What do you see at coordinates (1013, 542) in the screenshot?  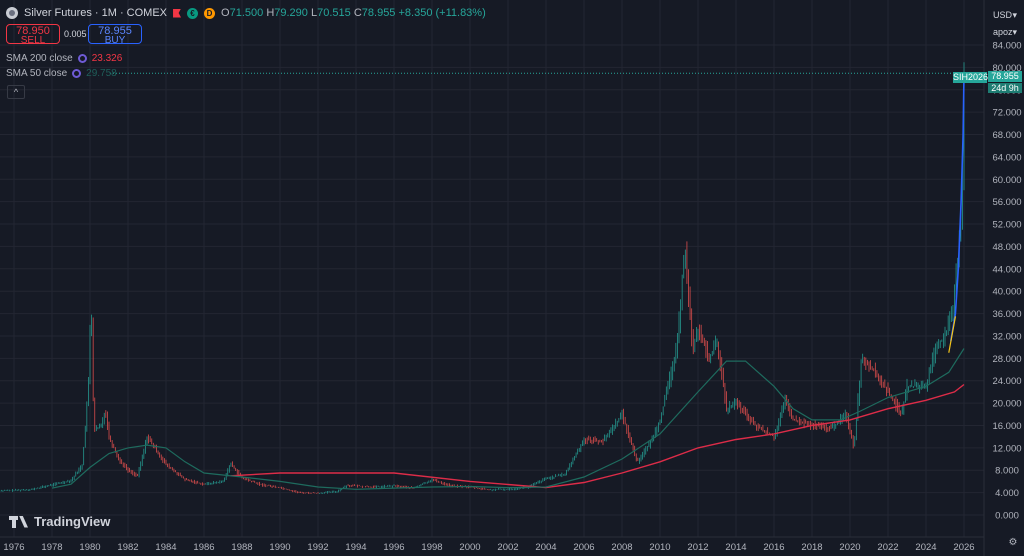 I see `settings-gear-icon: ⚙` at bounding box center [1013, 542].